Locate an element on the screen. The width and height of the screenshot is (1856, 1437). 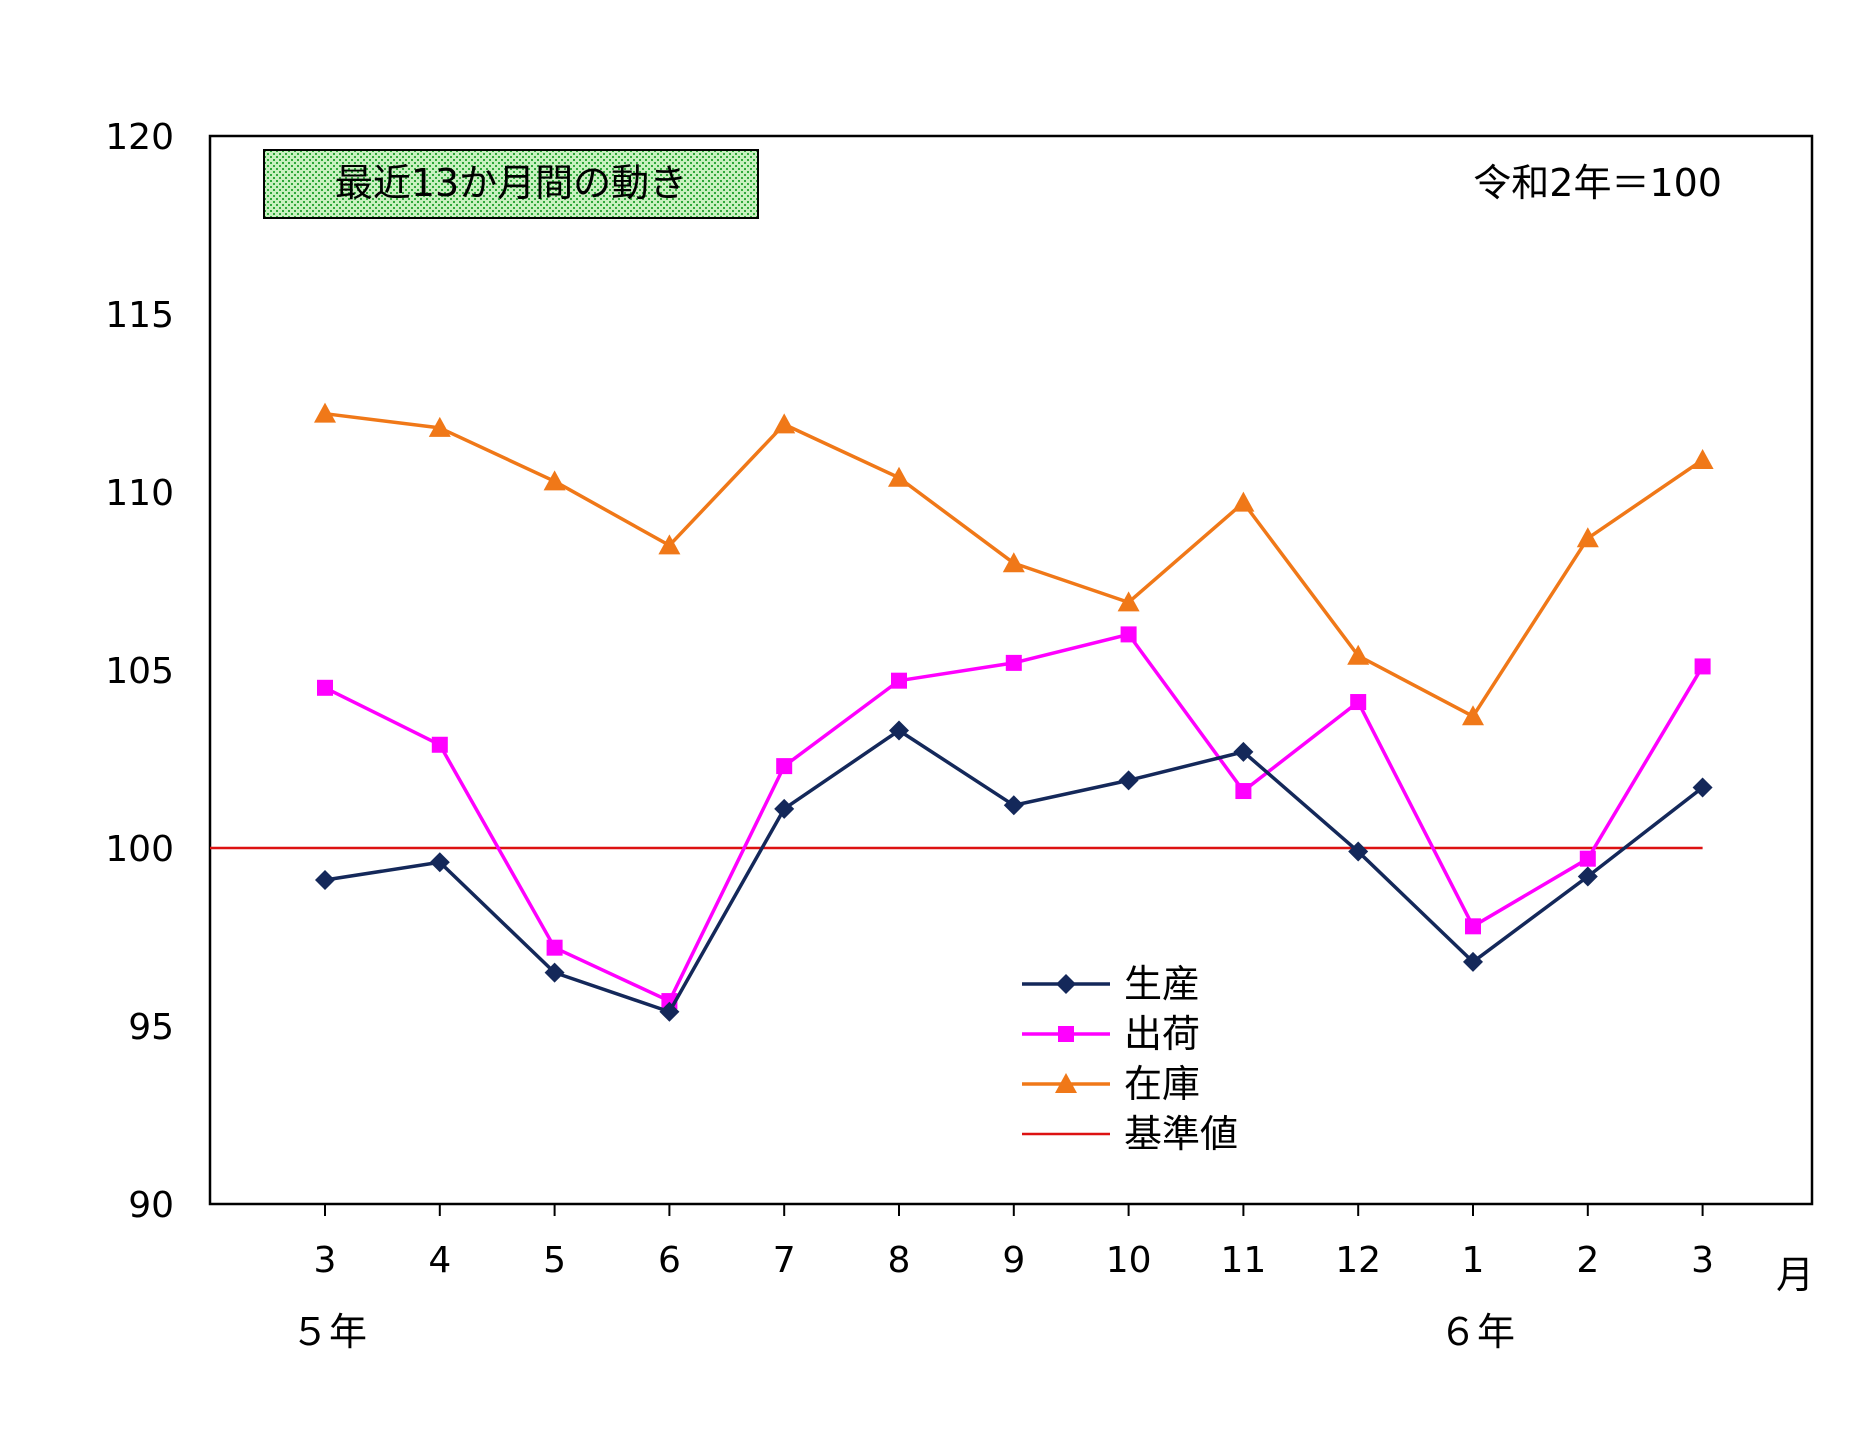
year-label: ５年 is located at coordinates (329, 1332).